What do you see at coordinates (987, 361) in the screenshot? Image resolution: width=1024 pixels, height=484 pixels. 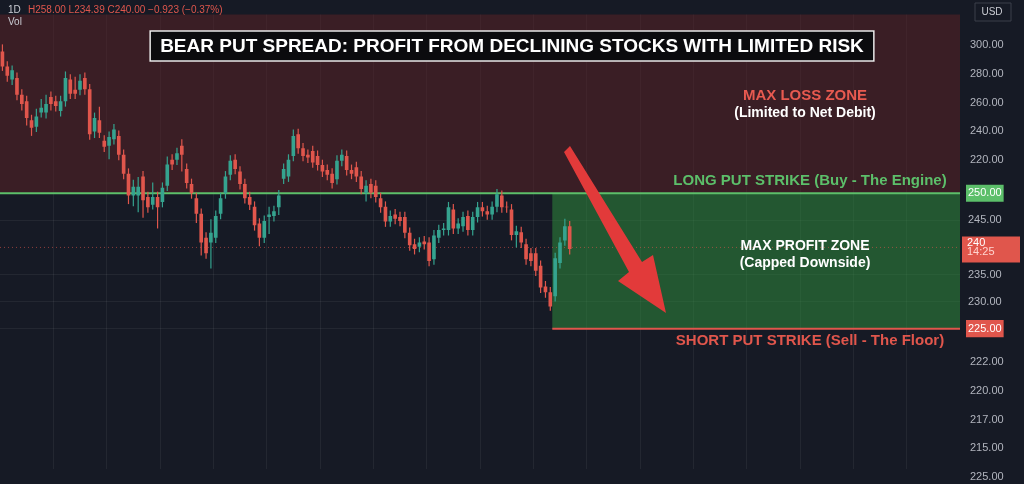 I see `text: 222.00` at bounding box center [987, 361].